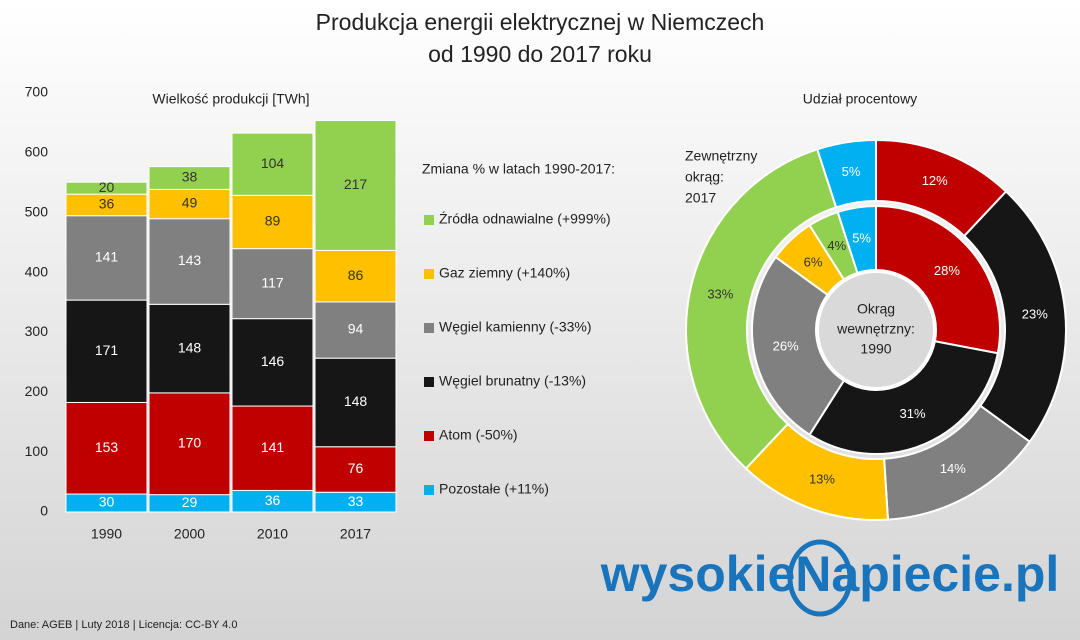 The width and height of the screenshot is (1080, 640). I want to click on bar-label: 76, so click(356, 468).